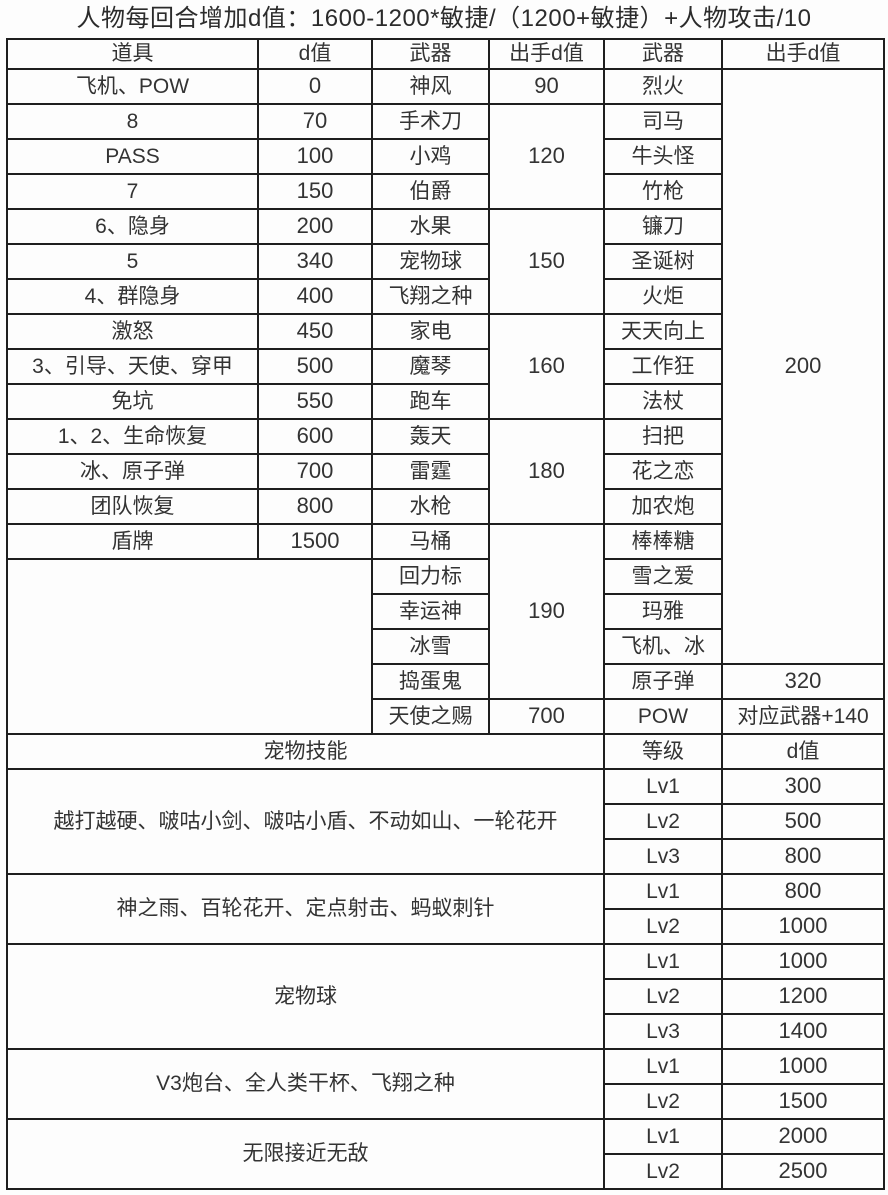  What do you see at coordinates (445, 506) in the screenshot?
I see `table-row: 团队恢复 800 水枪 加农炮` at bounding box center [445, 506].